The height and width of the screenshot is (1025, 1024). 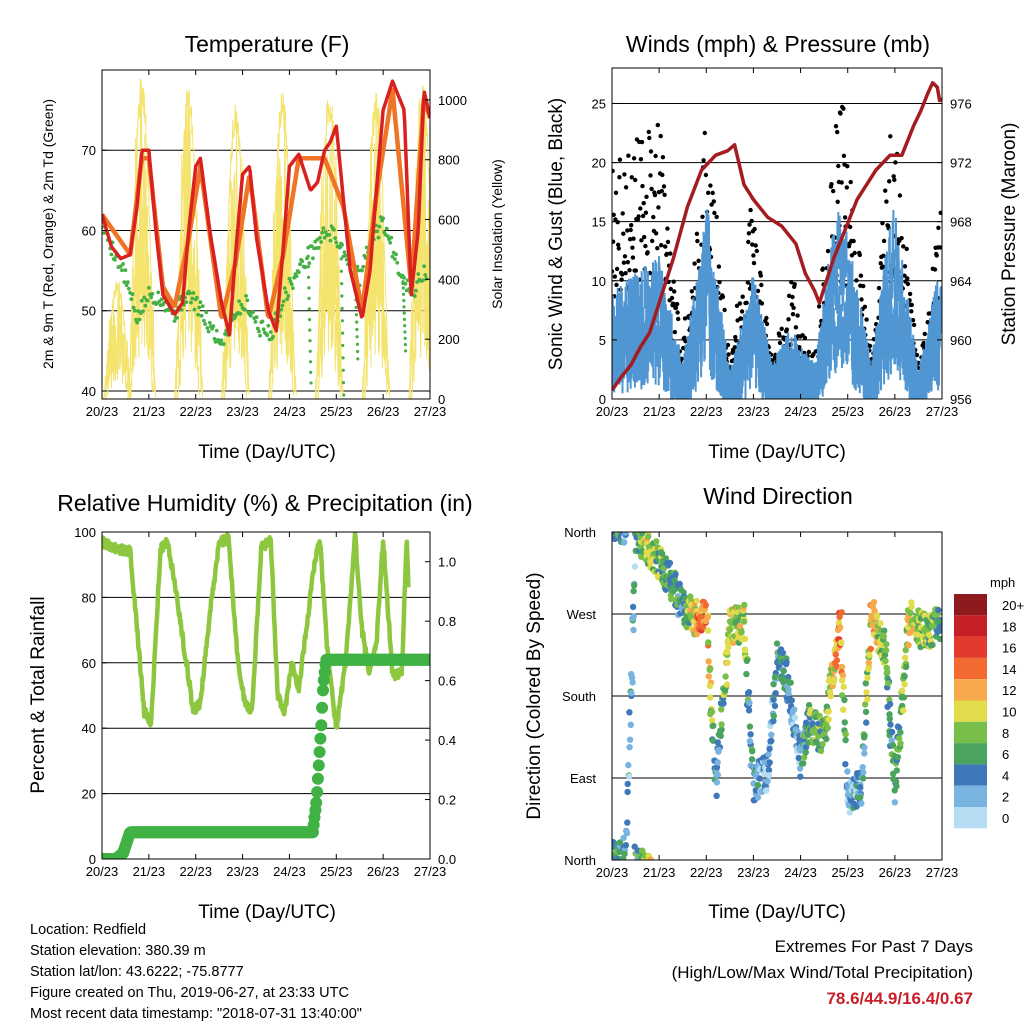 What do you see at coordinates (970, 647) in the screenshot?
I see `legend-swatch` at bounding box center [970, 647].